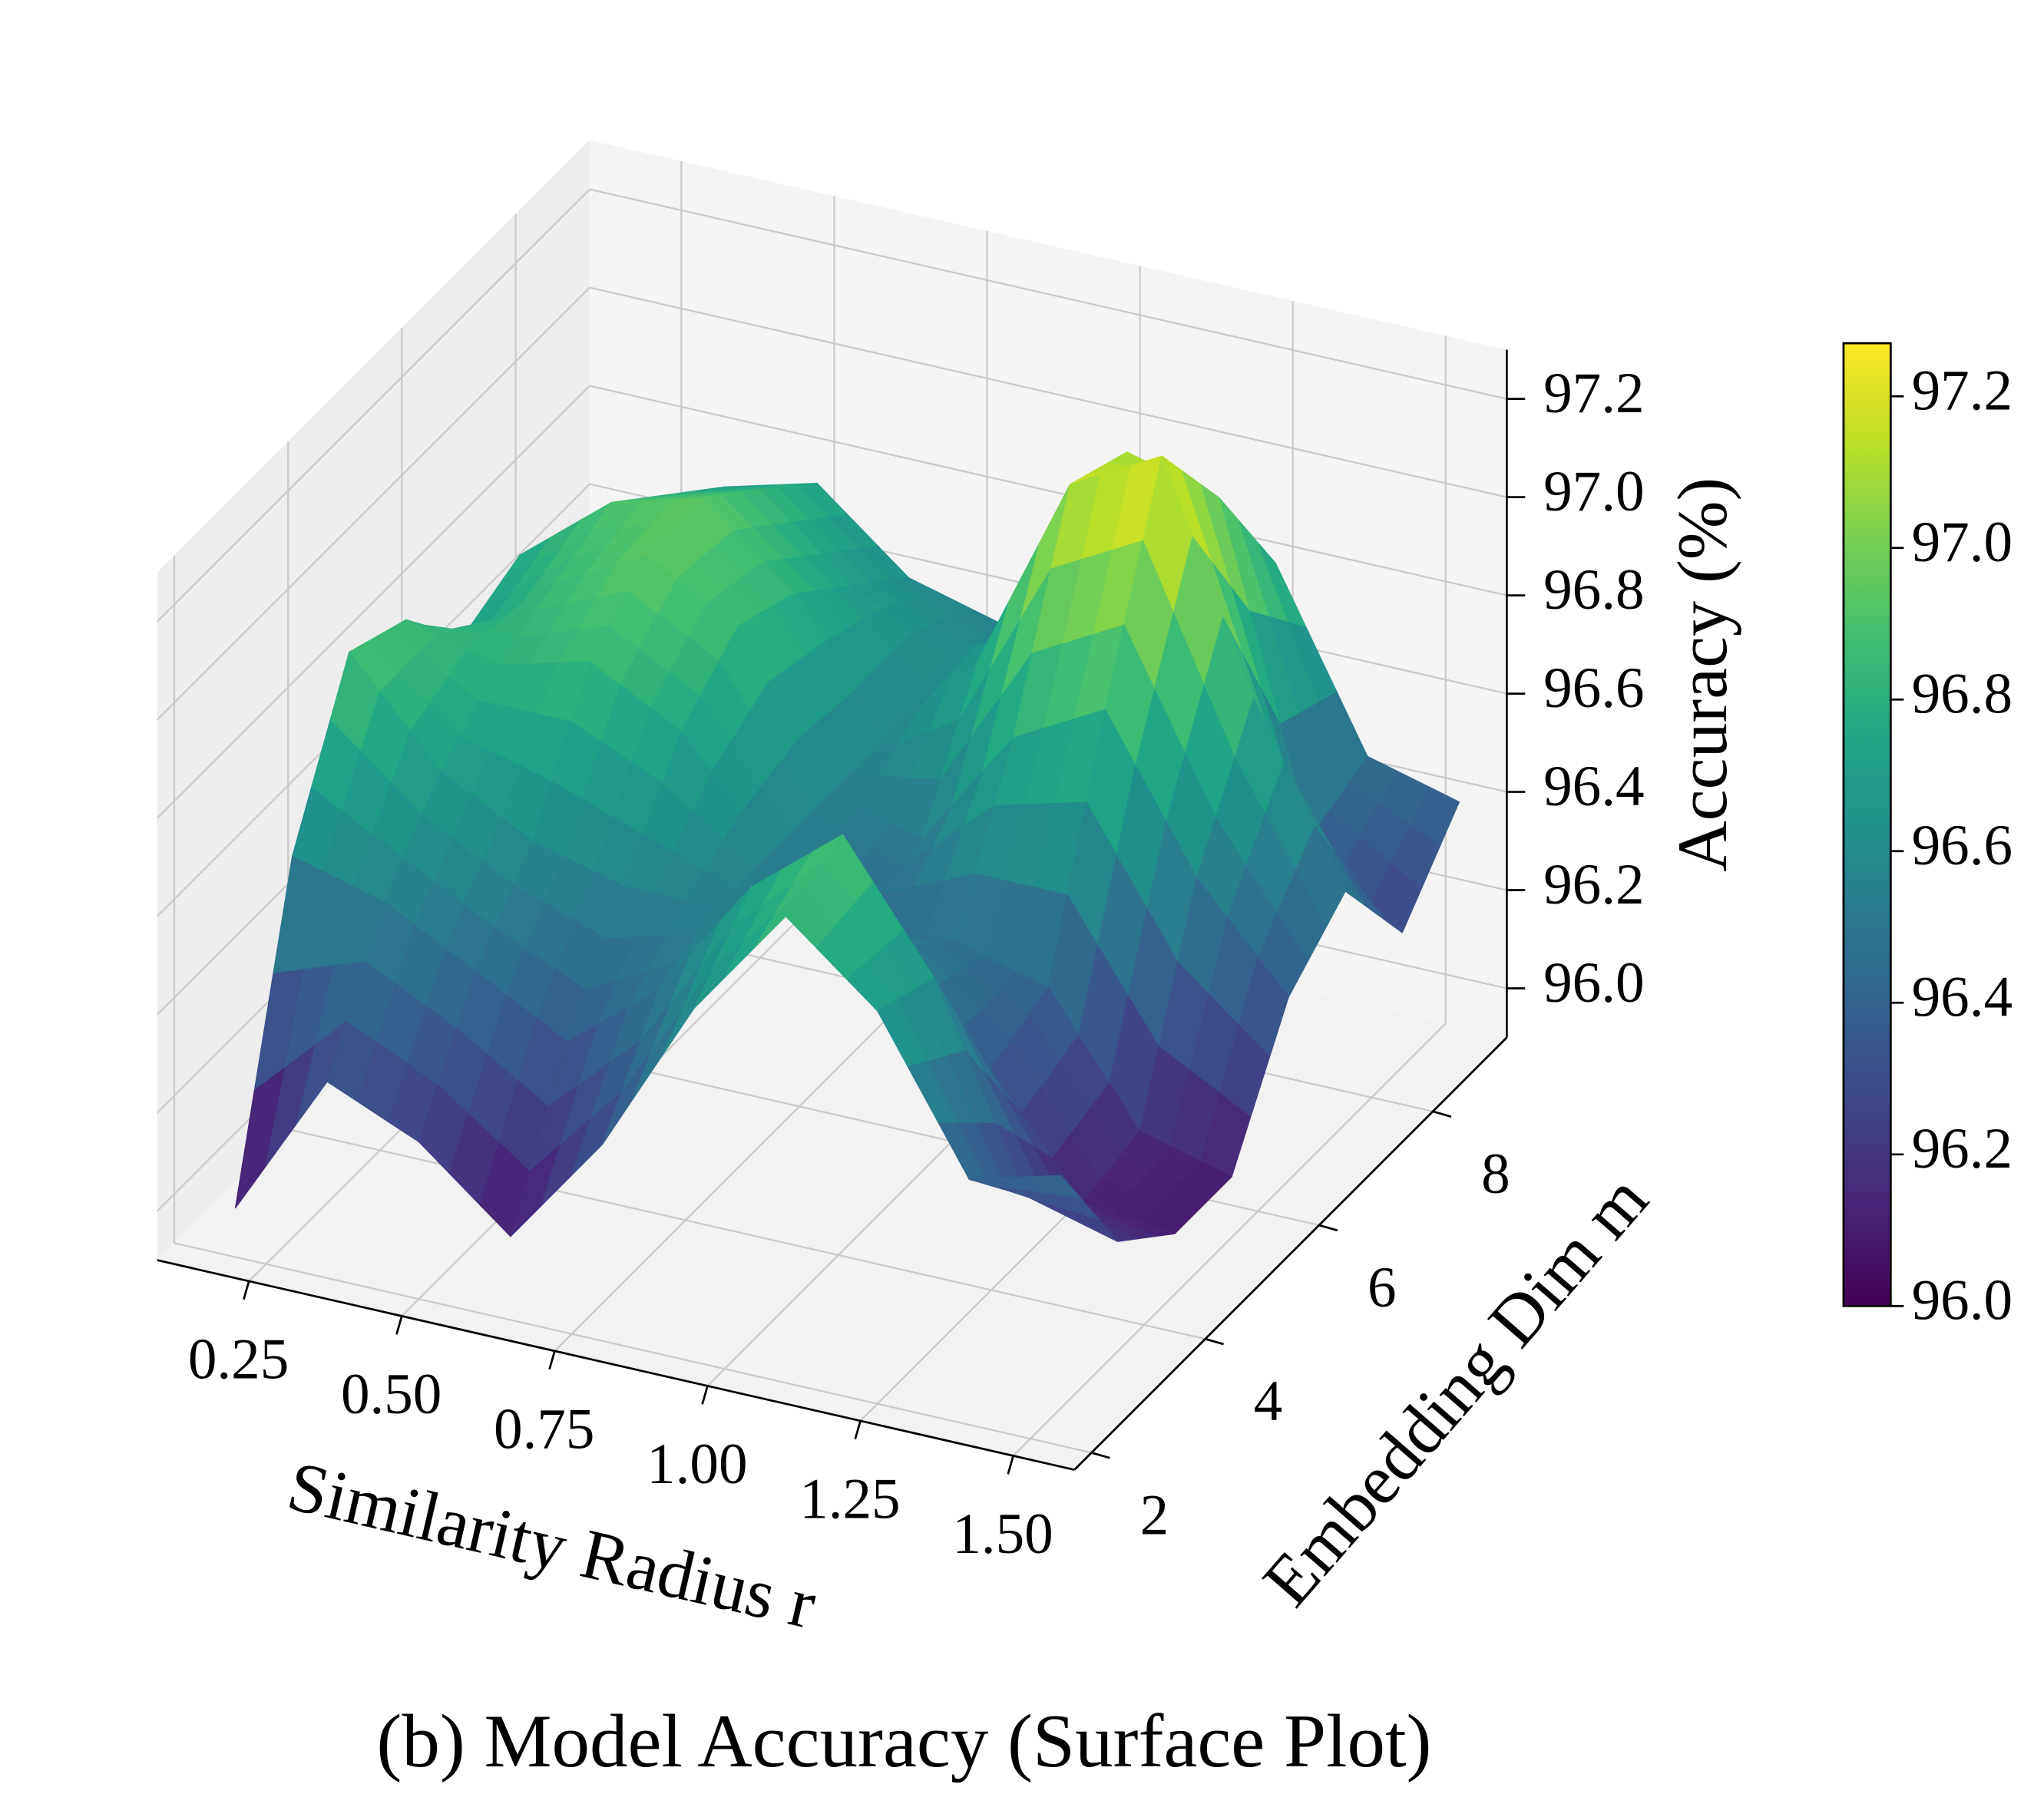 This screenshot has width=2044, height=1794. What do you see at coordinates (849, 1499) in the screenshot?
I see `x-tick-label: 1.25` at bounding box center [849, 1499].